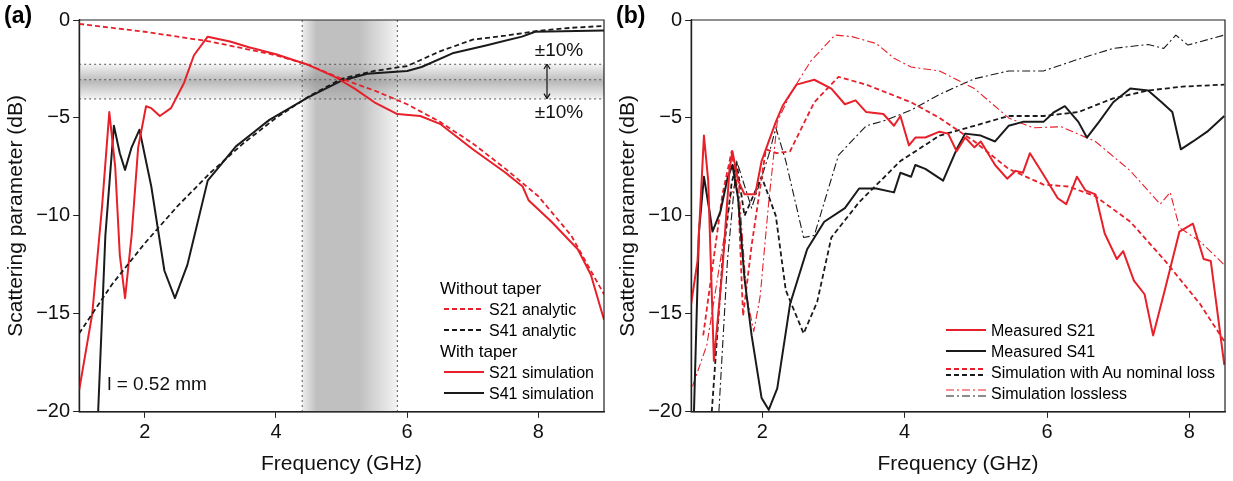 The height and width of the screenshot is (481, 1233). I want to click on legend-label: S41 analytic, so click(533, 330).